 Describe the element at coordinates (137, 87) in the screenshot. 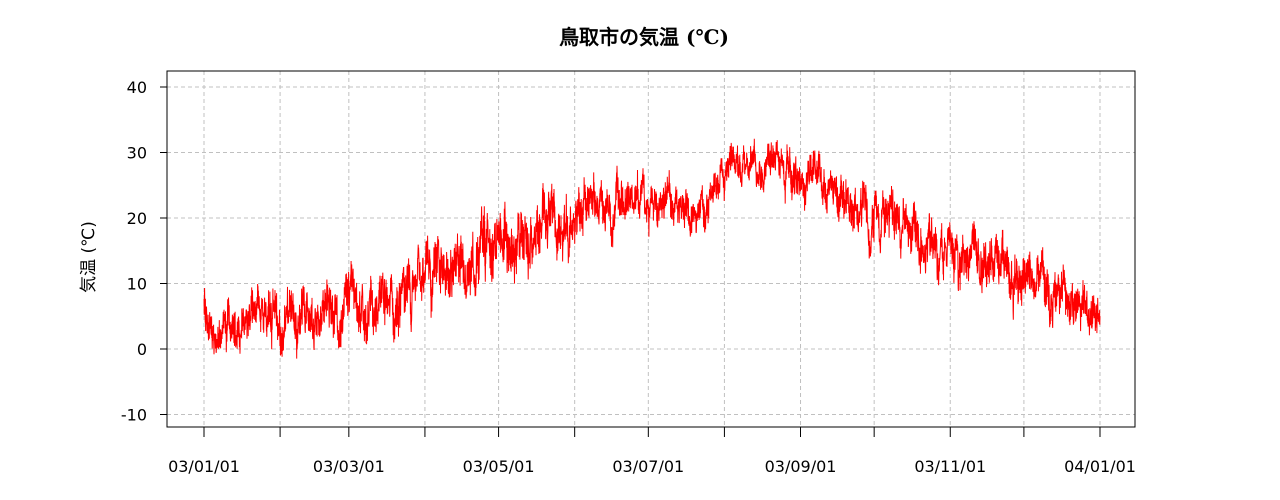

I see `y-tick-label: 40` at that location.